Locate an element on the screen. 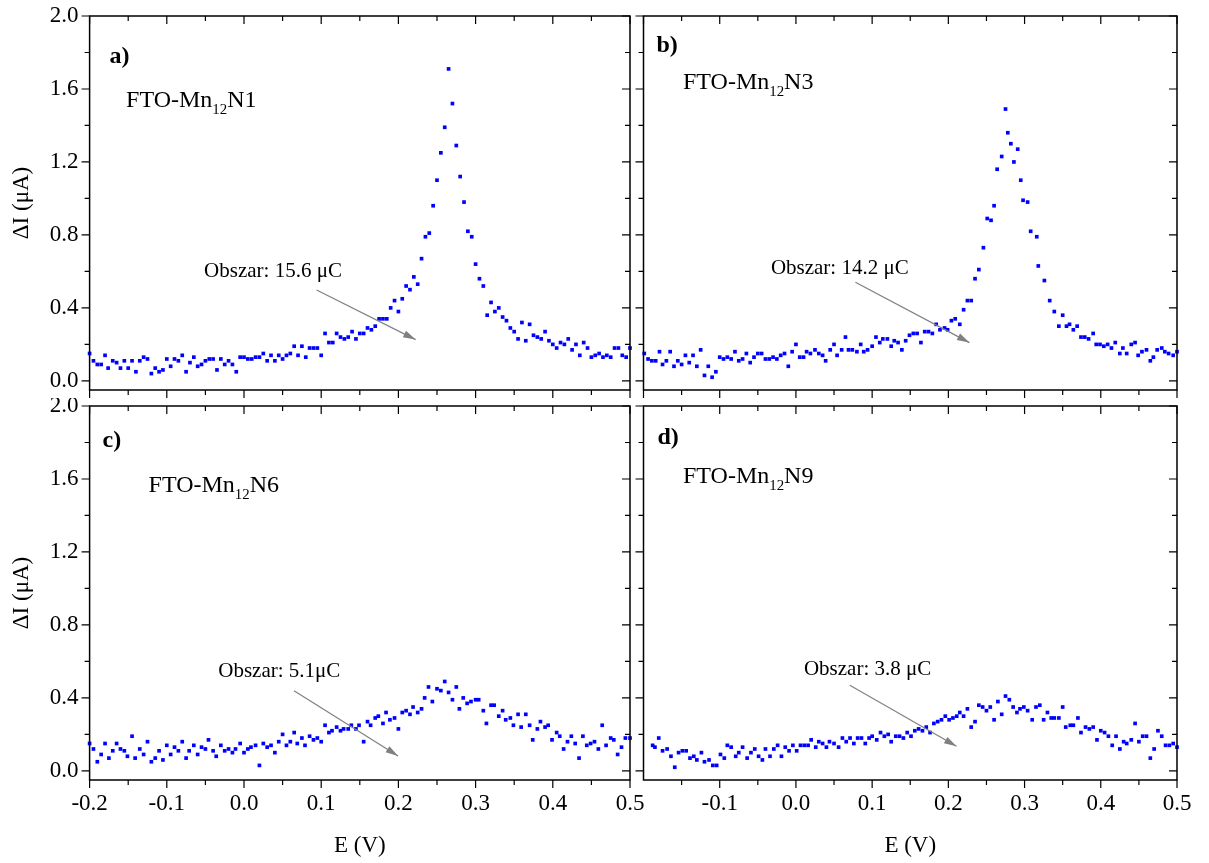 This screenshot has height=863, width=1209. text: c) is located at coordinates (112, 439).